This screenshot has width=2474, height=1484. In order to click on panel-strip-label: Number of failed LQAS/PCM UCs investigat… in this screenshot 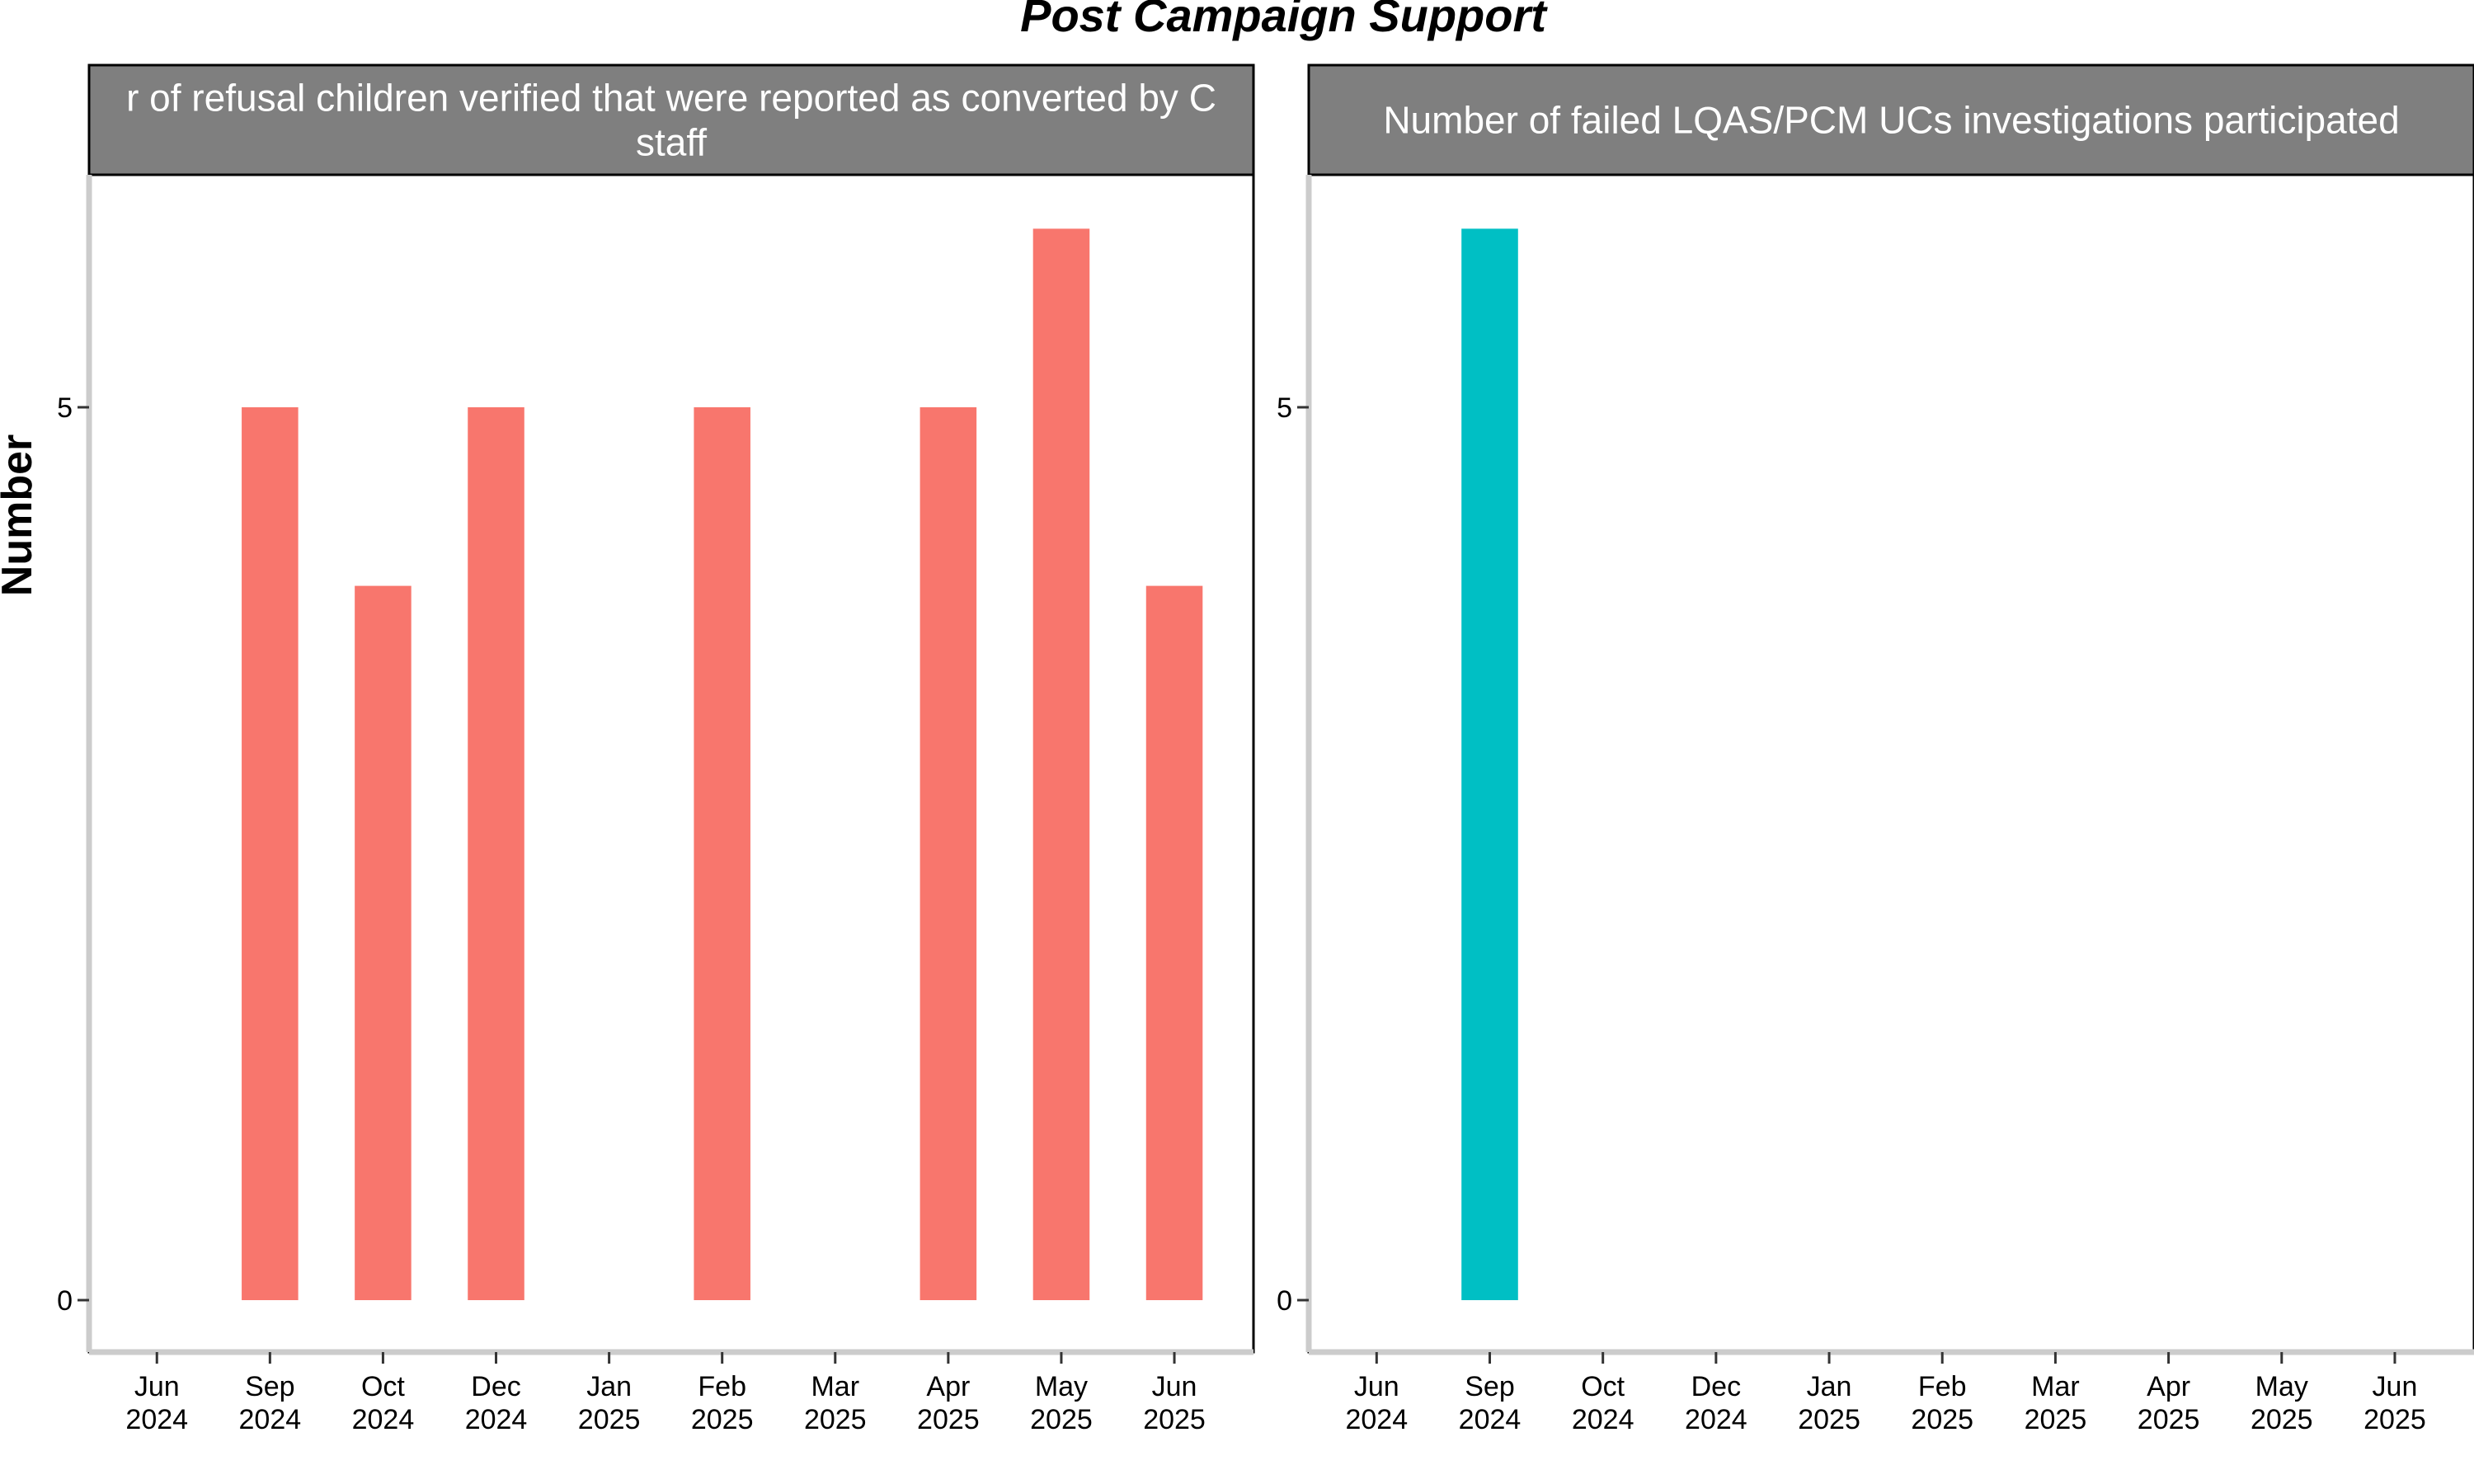, I will do `click(1891, 120)`.